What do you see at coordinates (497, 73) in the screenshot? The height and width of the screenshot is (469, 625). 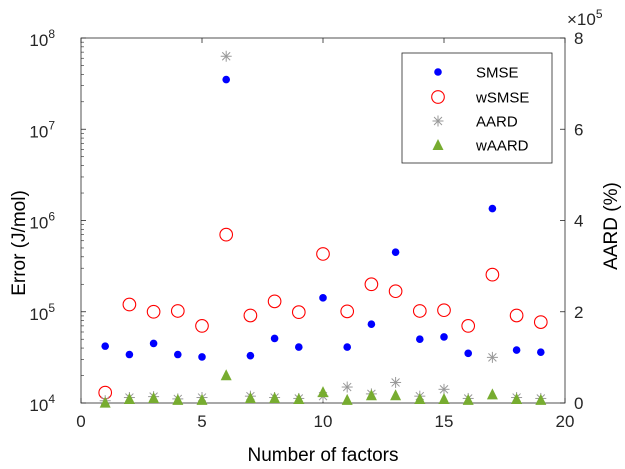 I see `legend-label-smse: SMSE` at bounding box center [497, 73].